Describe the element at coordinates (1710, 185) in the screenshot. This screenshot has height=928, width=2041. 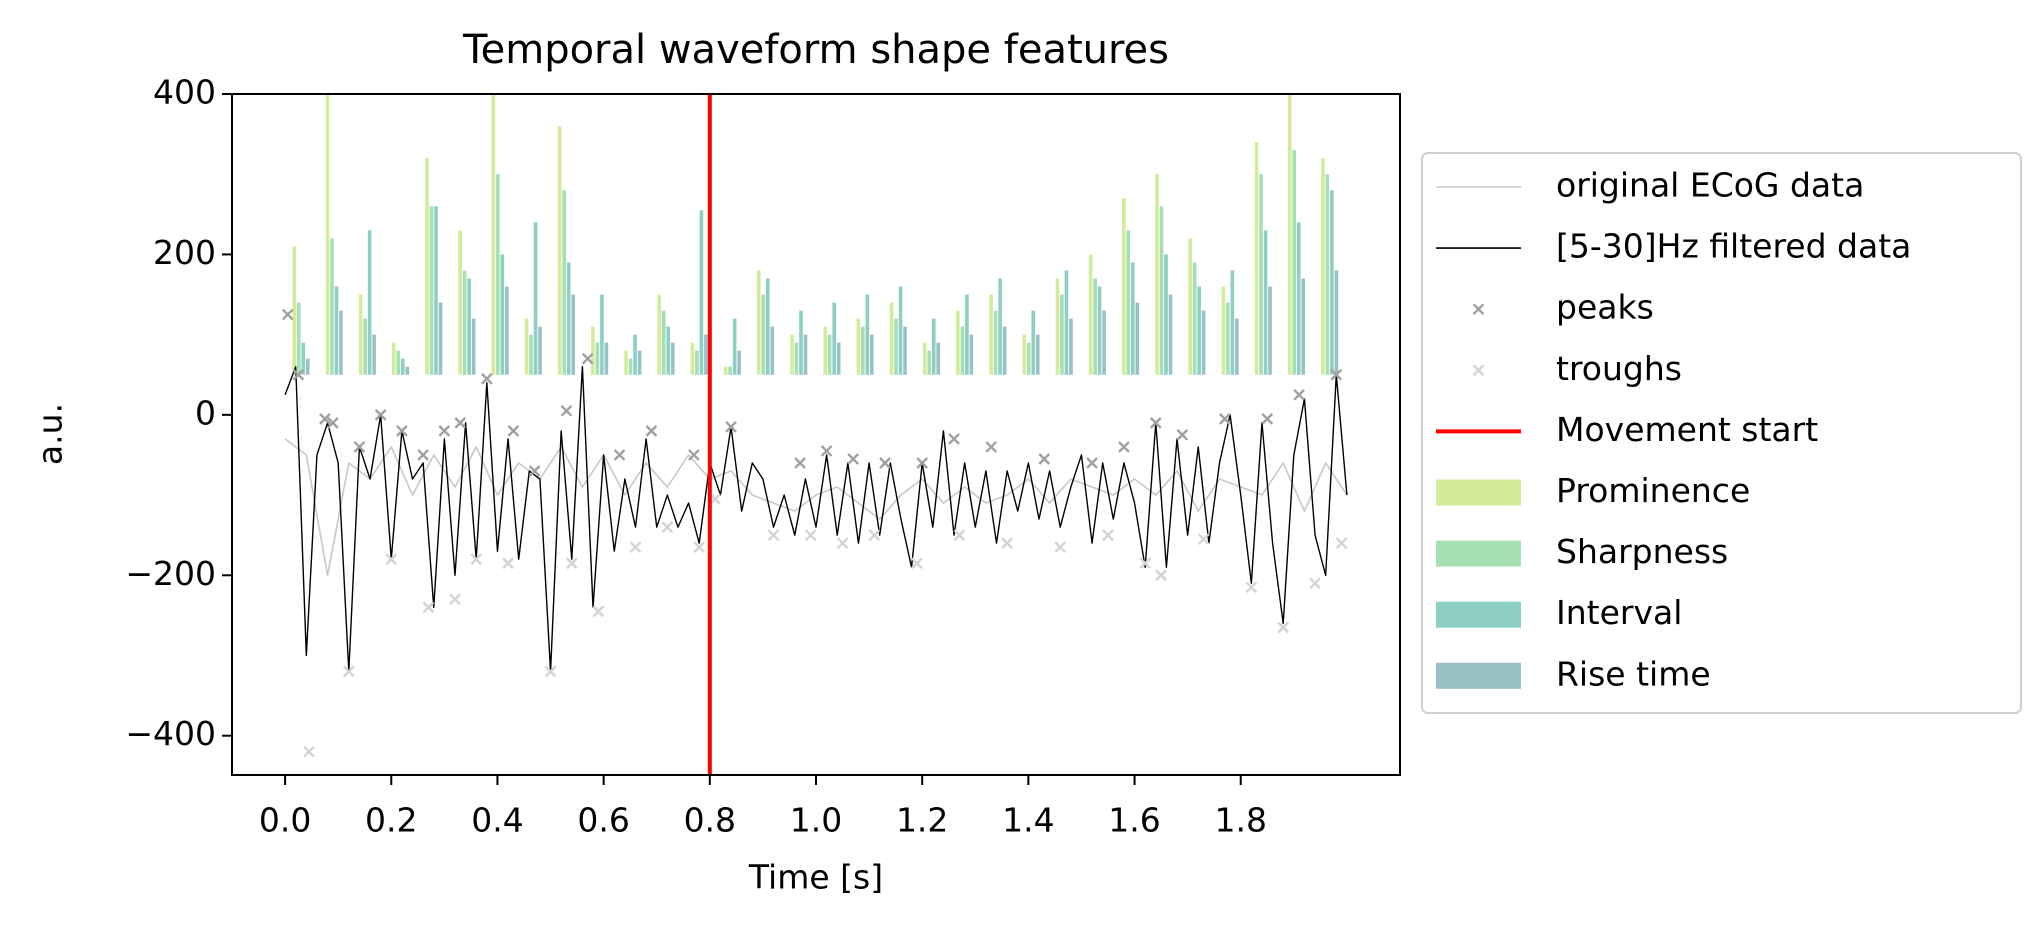
I see `legend-label: original ECoG data` at that location.